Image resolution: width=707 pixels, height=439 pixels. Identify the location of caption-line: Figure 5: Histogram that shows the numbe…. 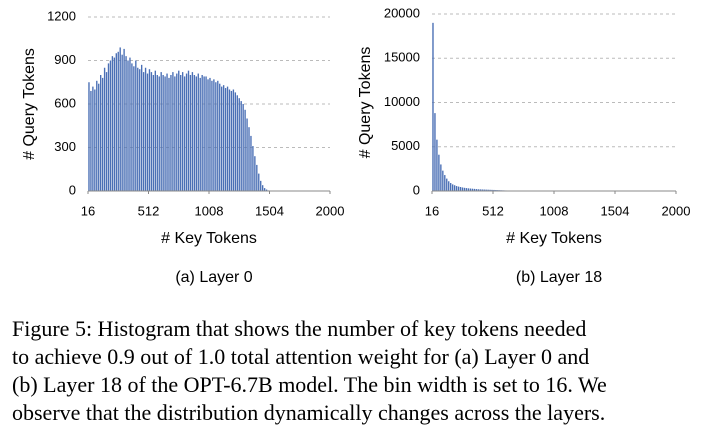
(299, 328).